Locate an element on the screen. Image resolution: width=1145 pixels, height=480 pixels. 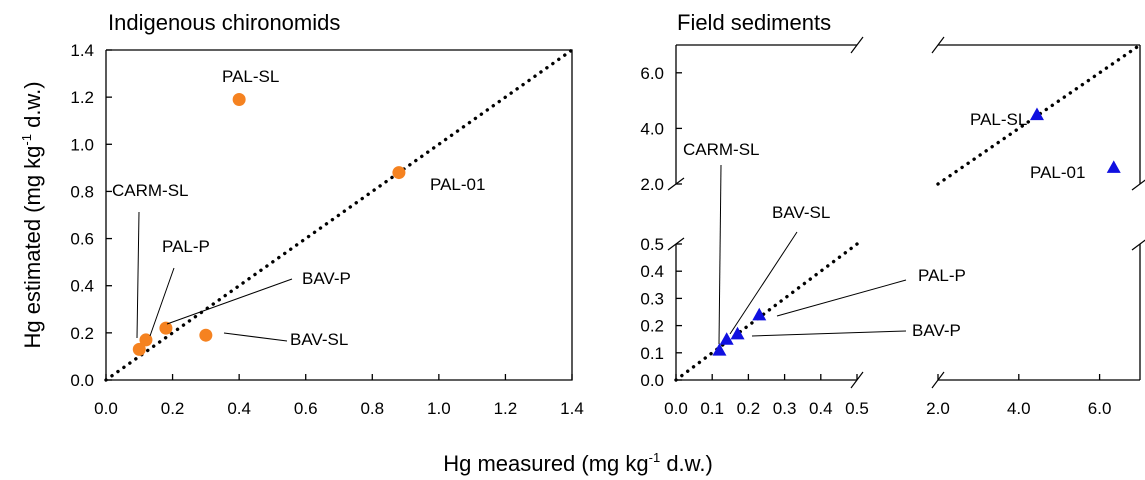
y-tick-label: 1.4 is located at coordinates (82, 50).